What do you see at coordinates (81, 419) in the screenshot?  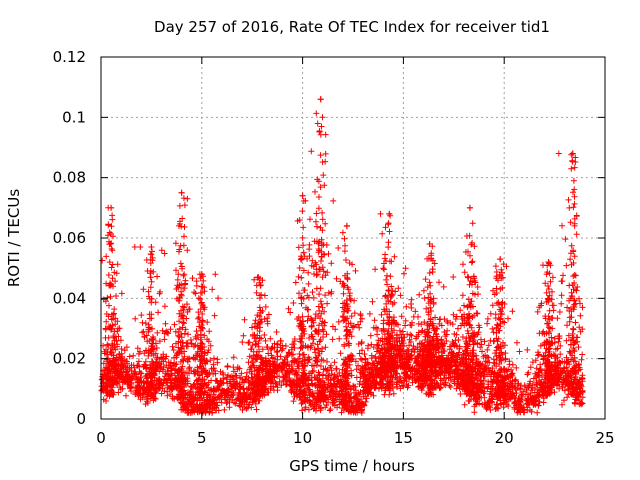 I see `y-tick-label: 0` at bounding box center [81, 419].